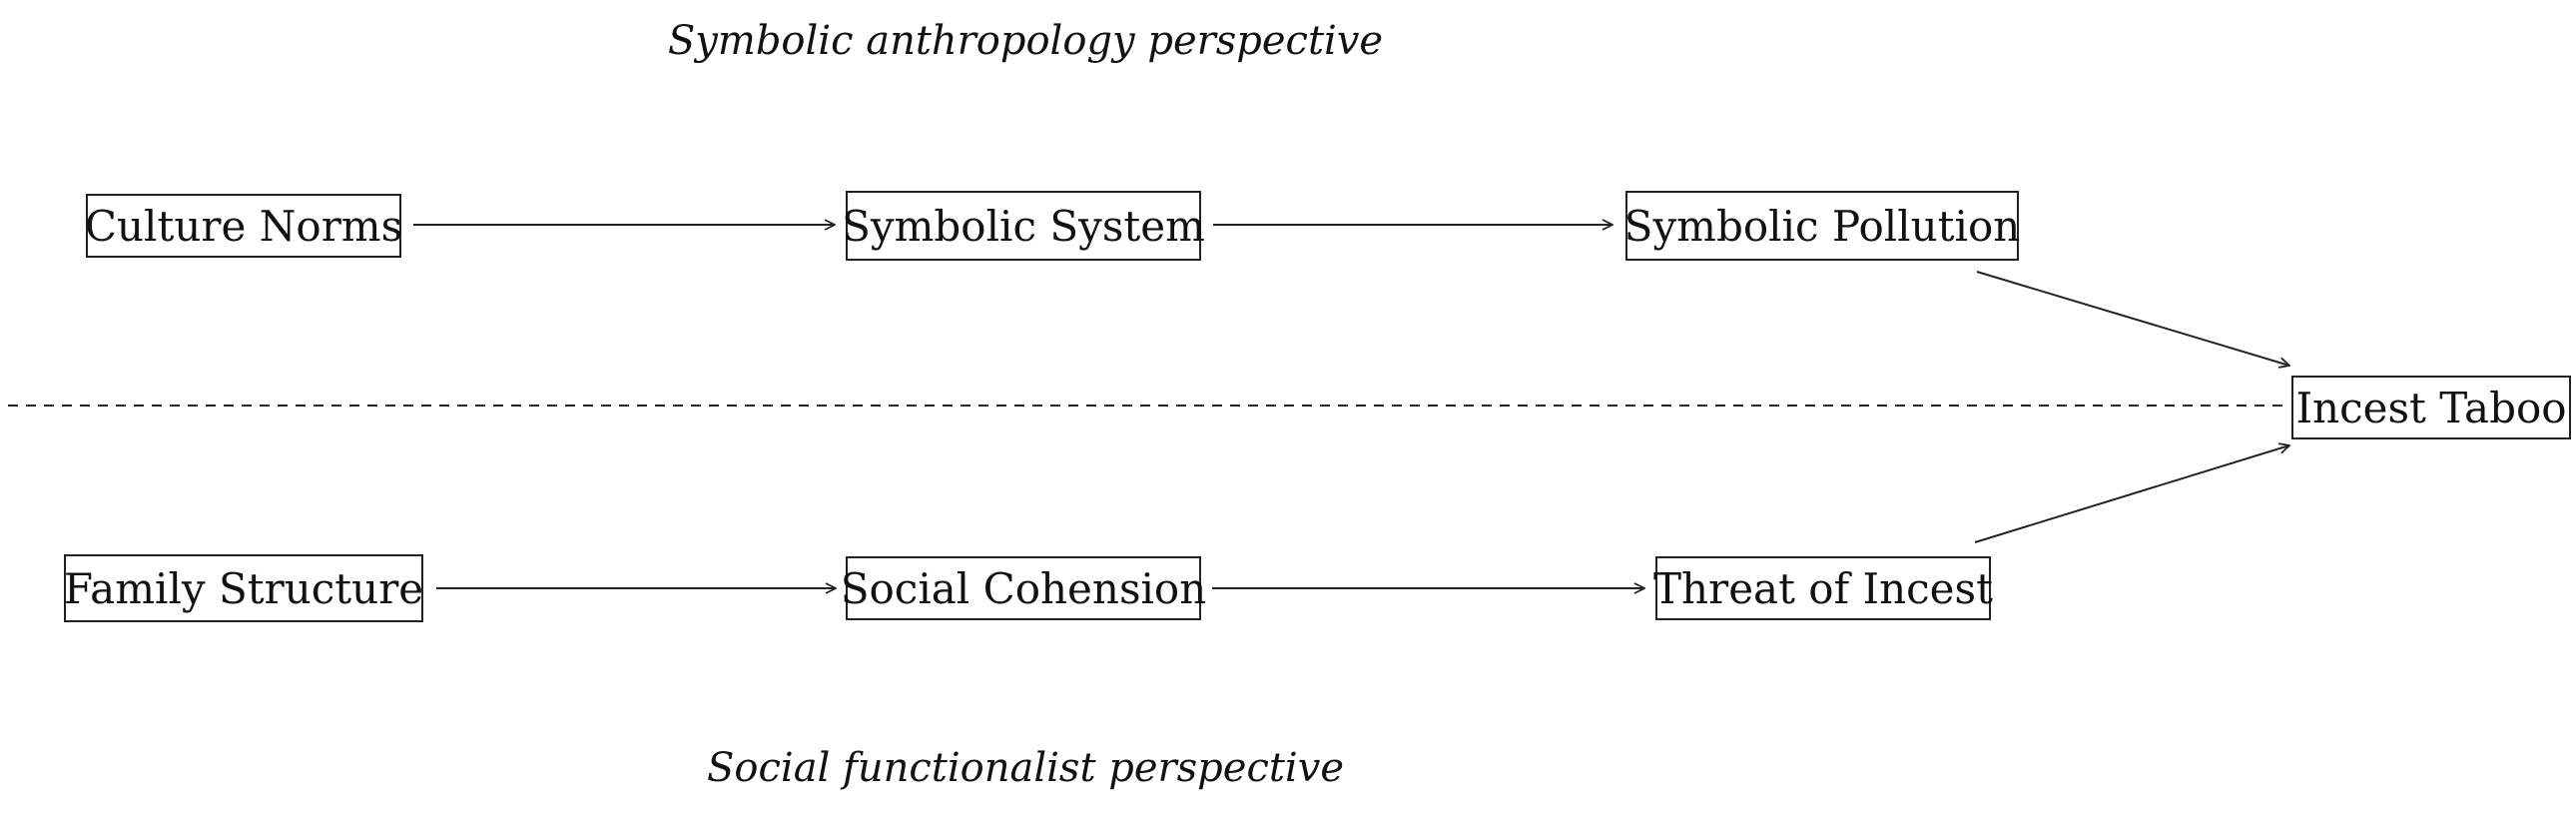 Image resolution: width=2576 pixels, height=835 pixels. Describe the element at coordinates (1025, 768) in the screenshot. I see `social-functionalist-perspective-label: Social functionalist perspective` at that location.